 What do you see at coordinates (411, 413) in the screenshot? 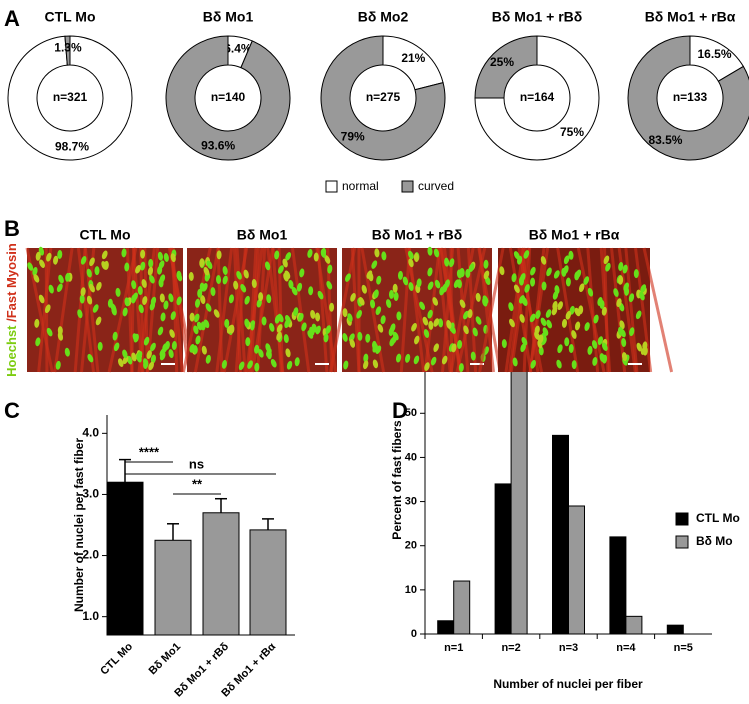
I see `y-tick-label: 50` at bounding box center [411, 413].